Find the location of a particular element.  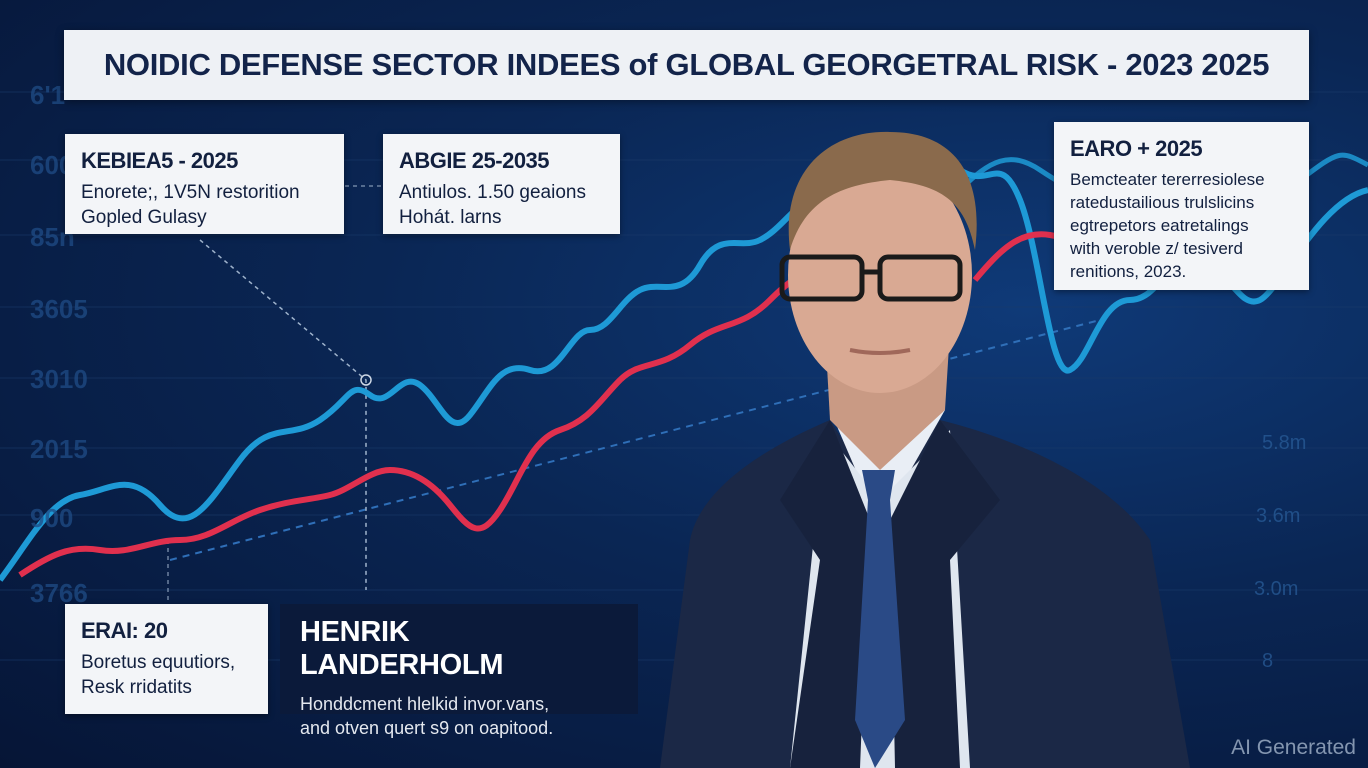

right-axis-label: 3.6m is located at coordinates (1278, 516).